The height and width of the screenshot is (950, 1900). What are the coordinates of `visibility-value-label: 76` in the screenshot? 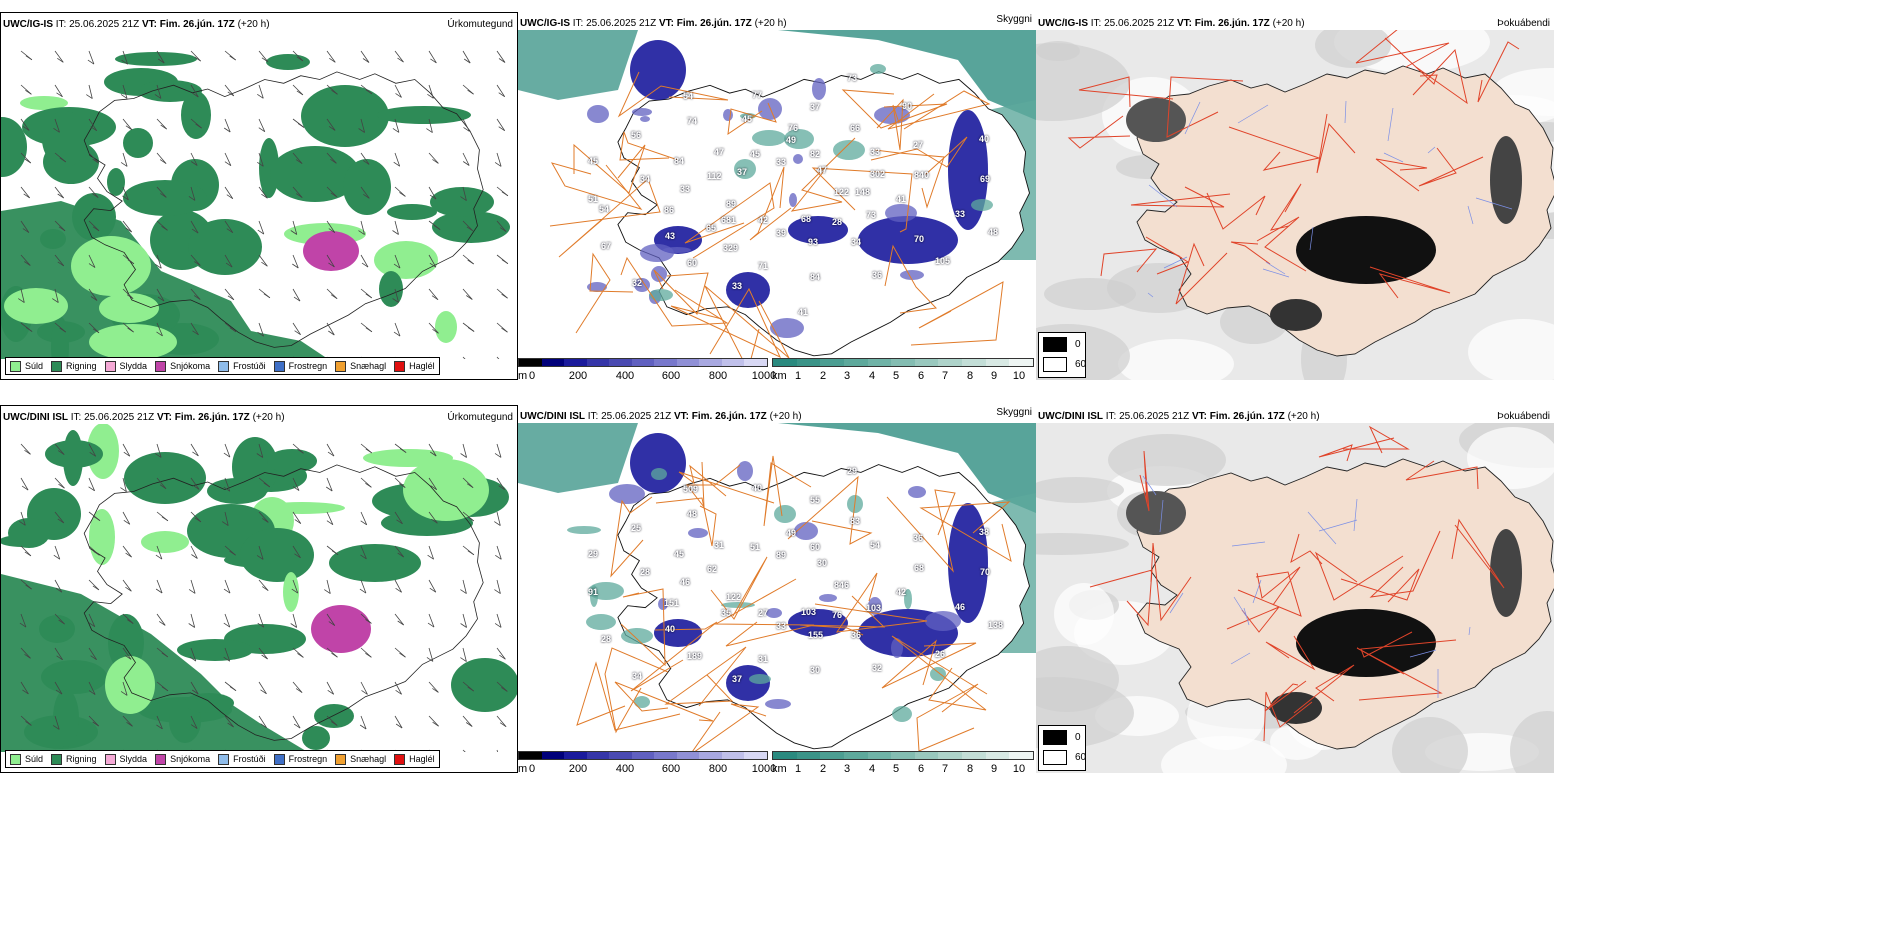 It's located at (793, 128).